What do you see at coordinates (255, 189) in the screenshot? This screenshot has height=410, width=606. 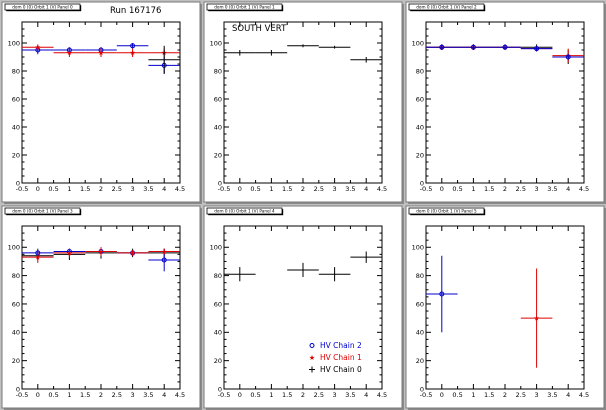 I see `x-tick-label: 0.5` at bounding box center [255, 189].